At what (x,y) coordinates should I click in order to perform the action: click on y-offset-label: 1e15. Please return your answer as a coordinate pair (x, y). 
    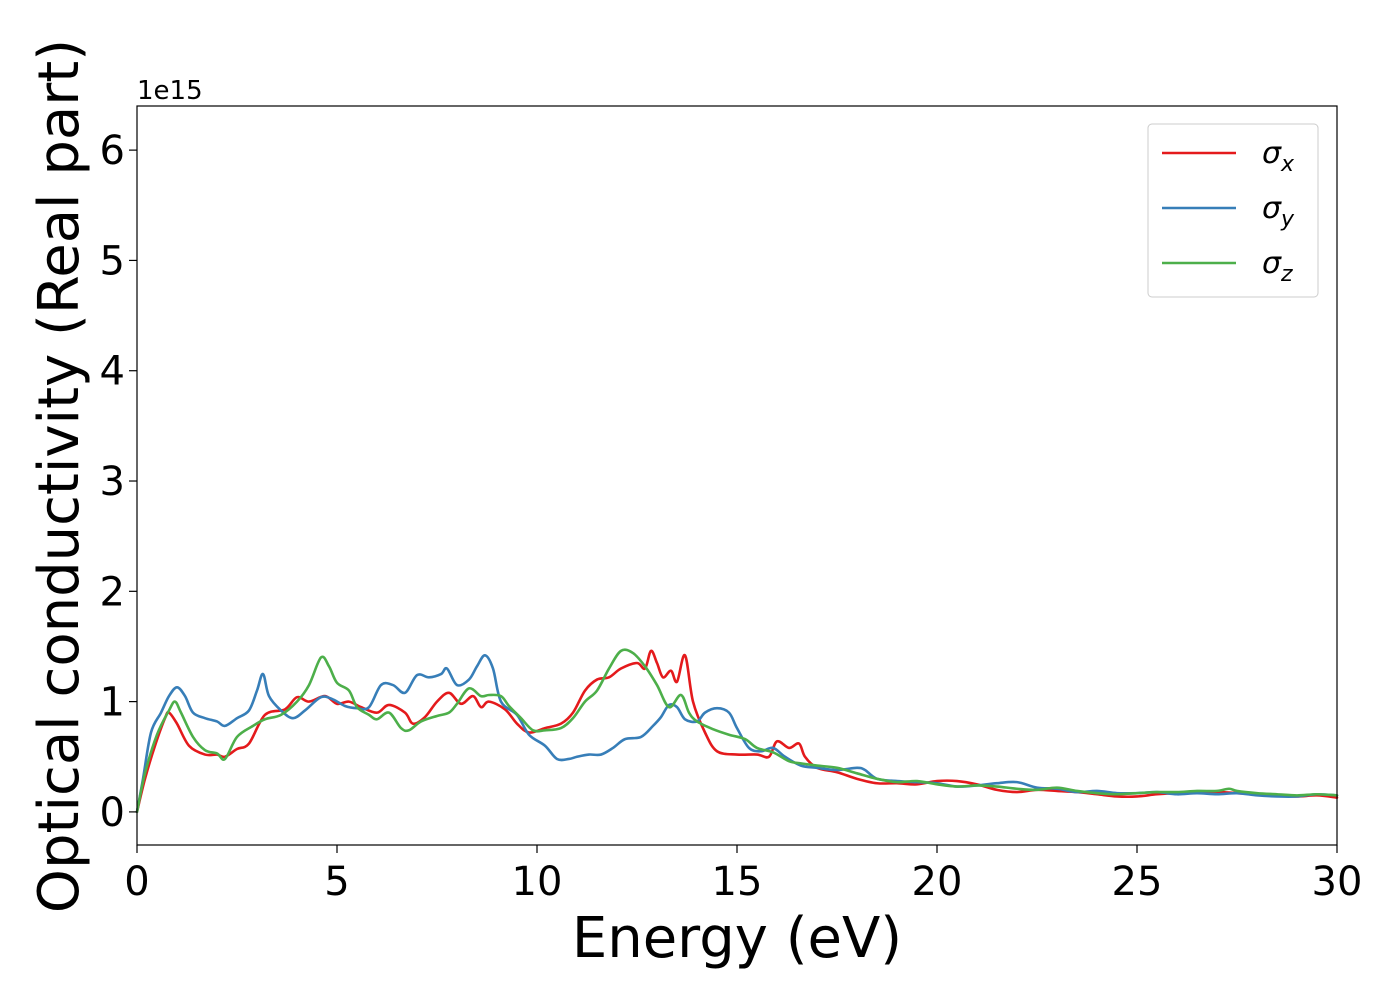
    Looking at the image, I should click on (170, 91).